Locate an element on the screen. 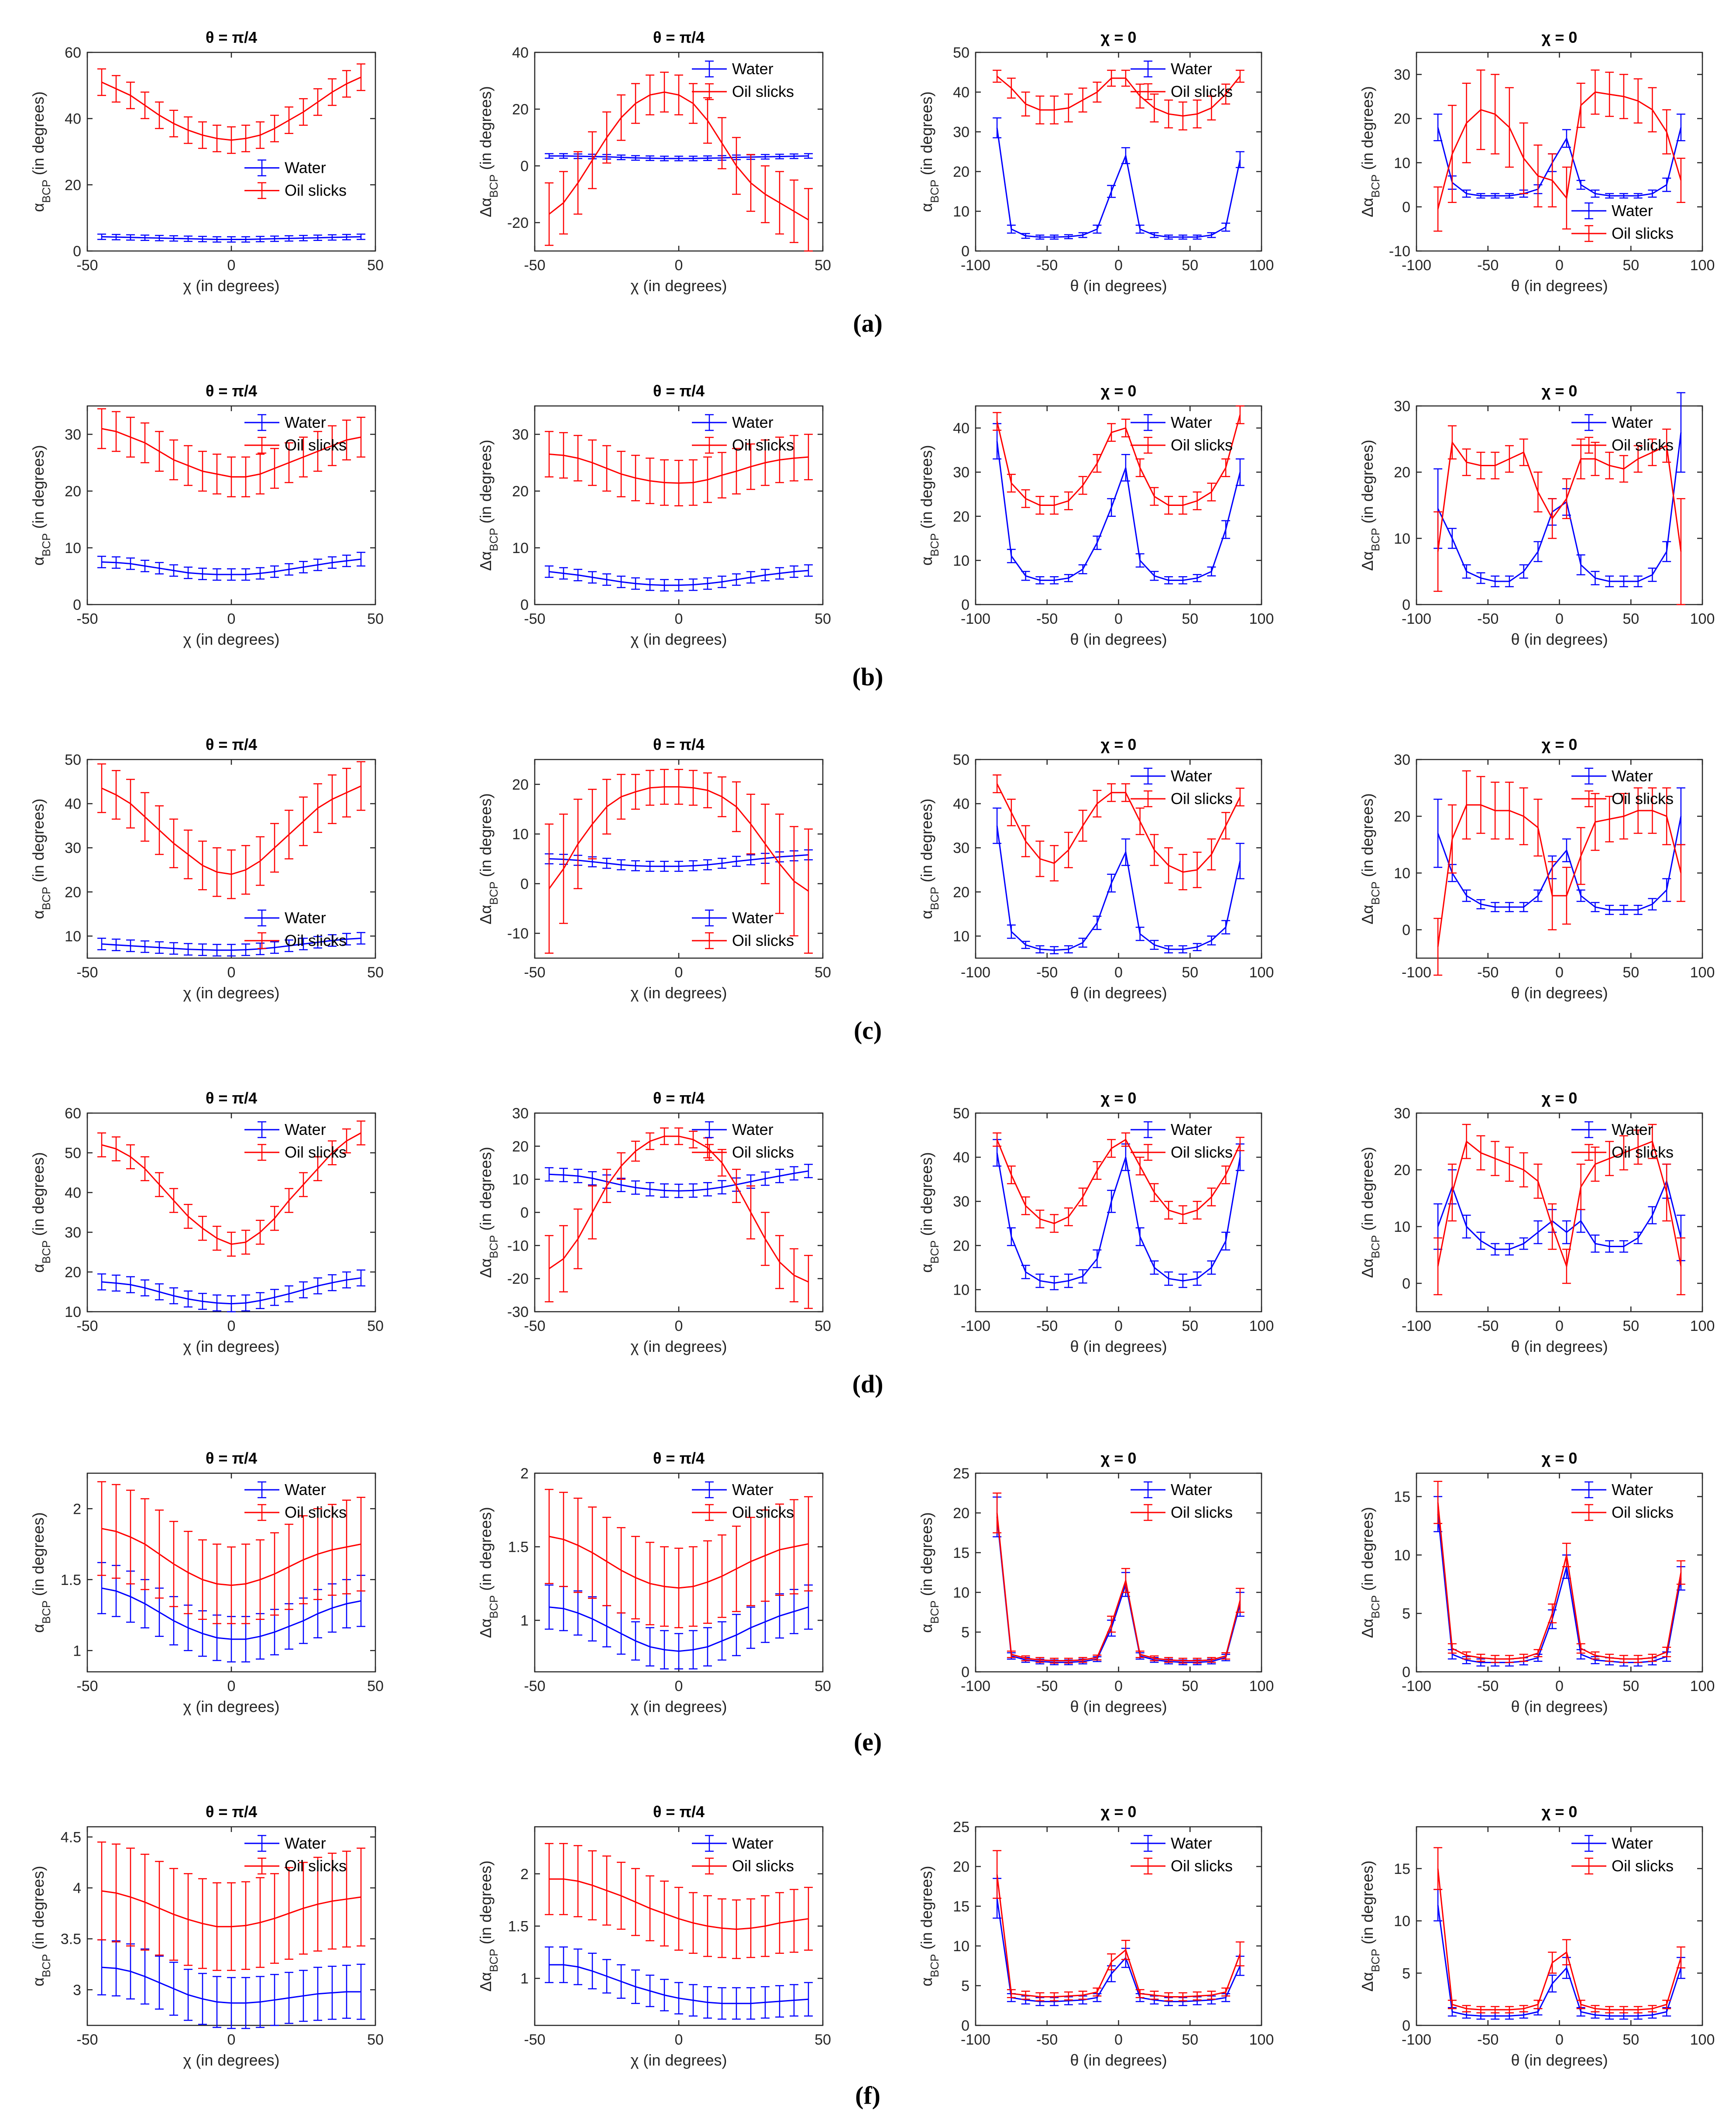 The height and width of the screenshot is (2114, 1736). x-tick-label: -100 is located at coordinates (1416, 265).